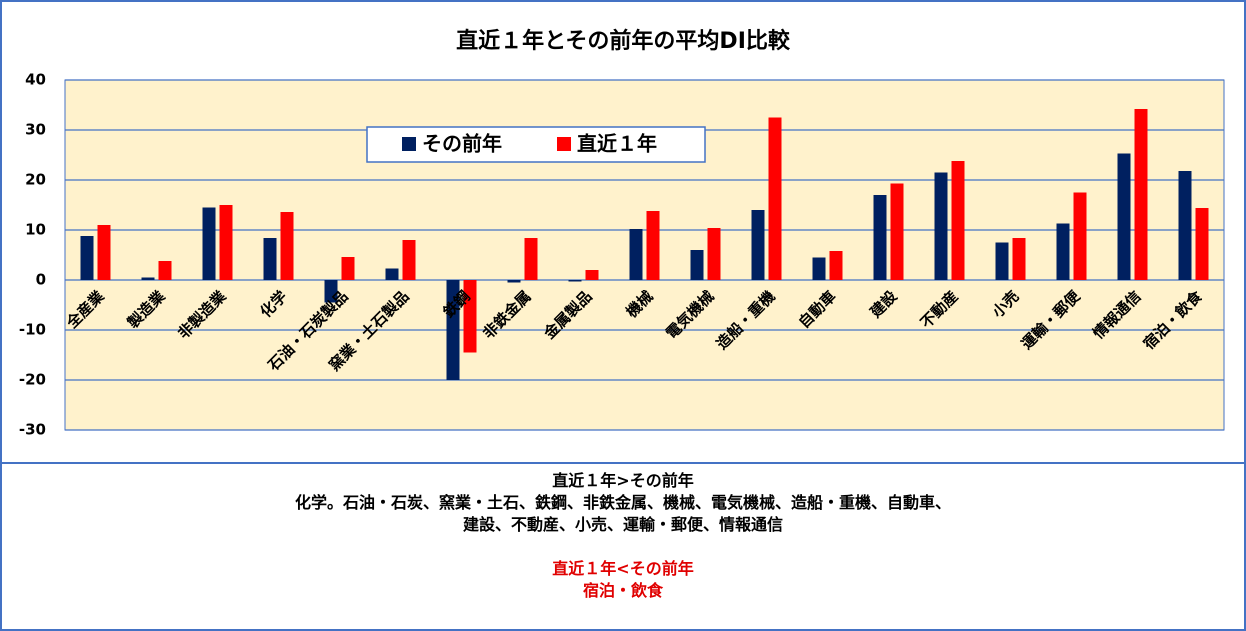  Describe the element at coordinates (35, 130) in the screenshot. I see `y-tick-label: 30` at that location.